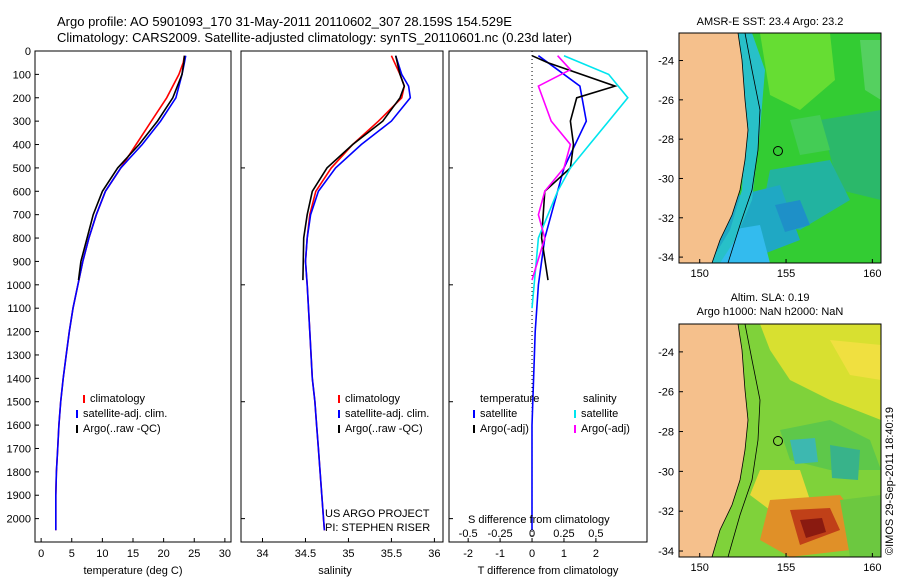  Describe the element at coordinates (164, 554) in the screenshot. I see `x-tick-label: 20` at that location.